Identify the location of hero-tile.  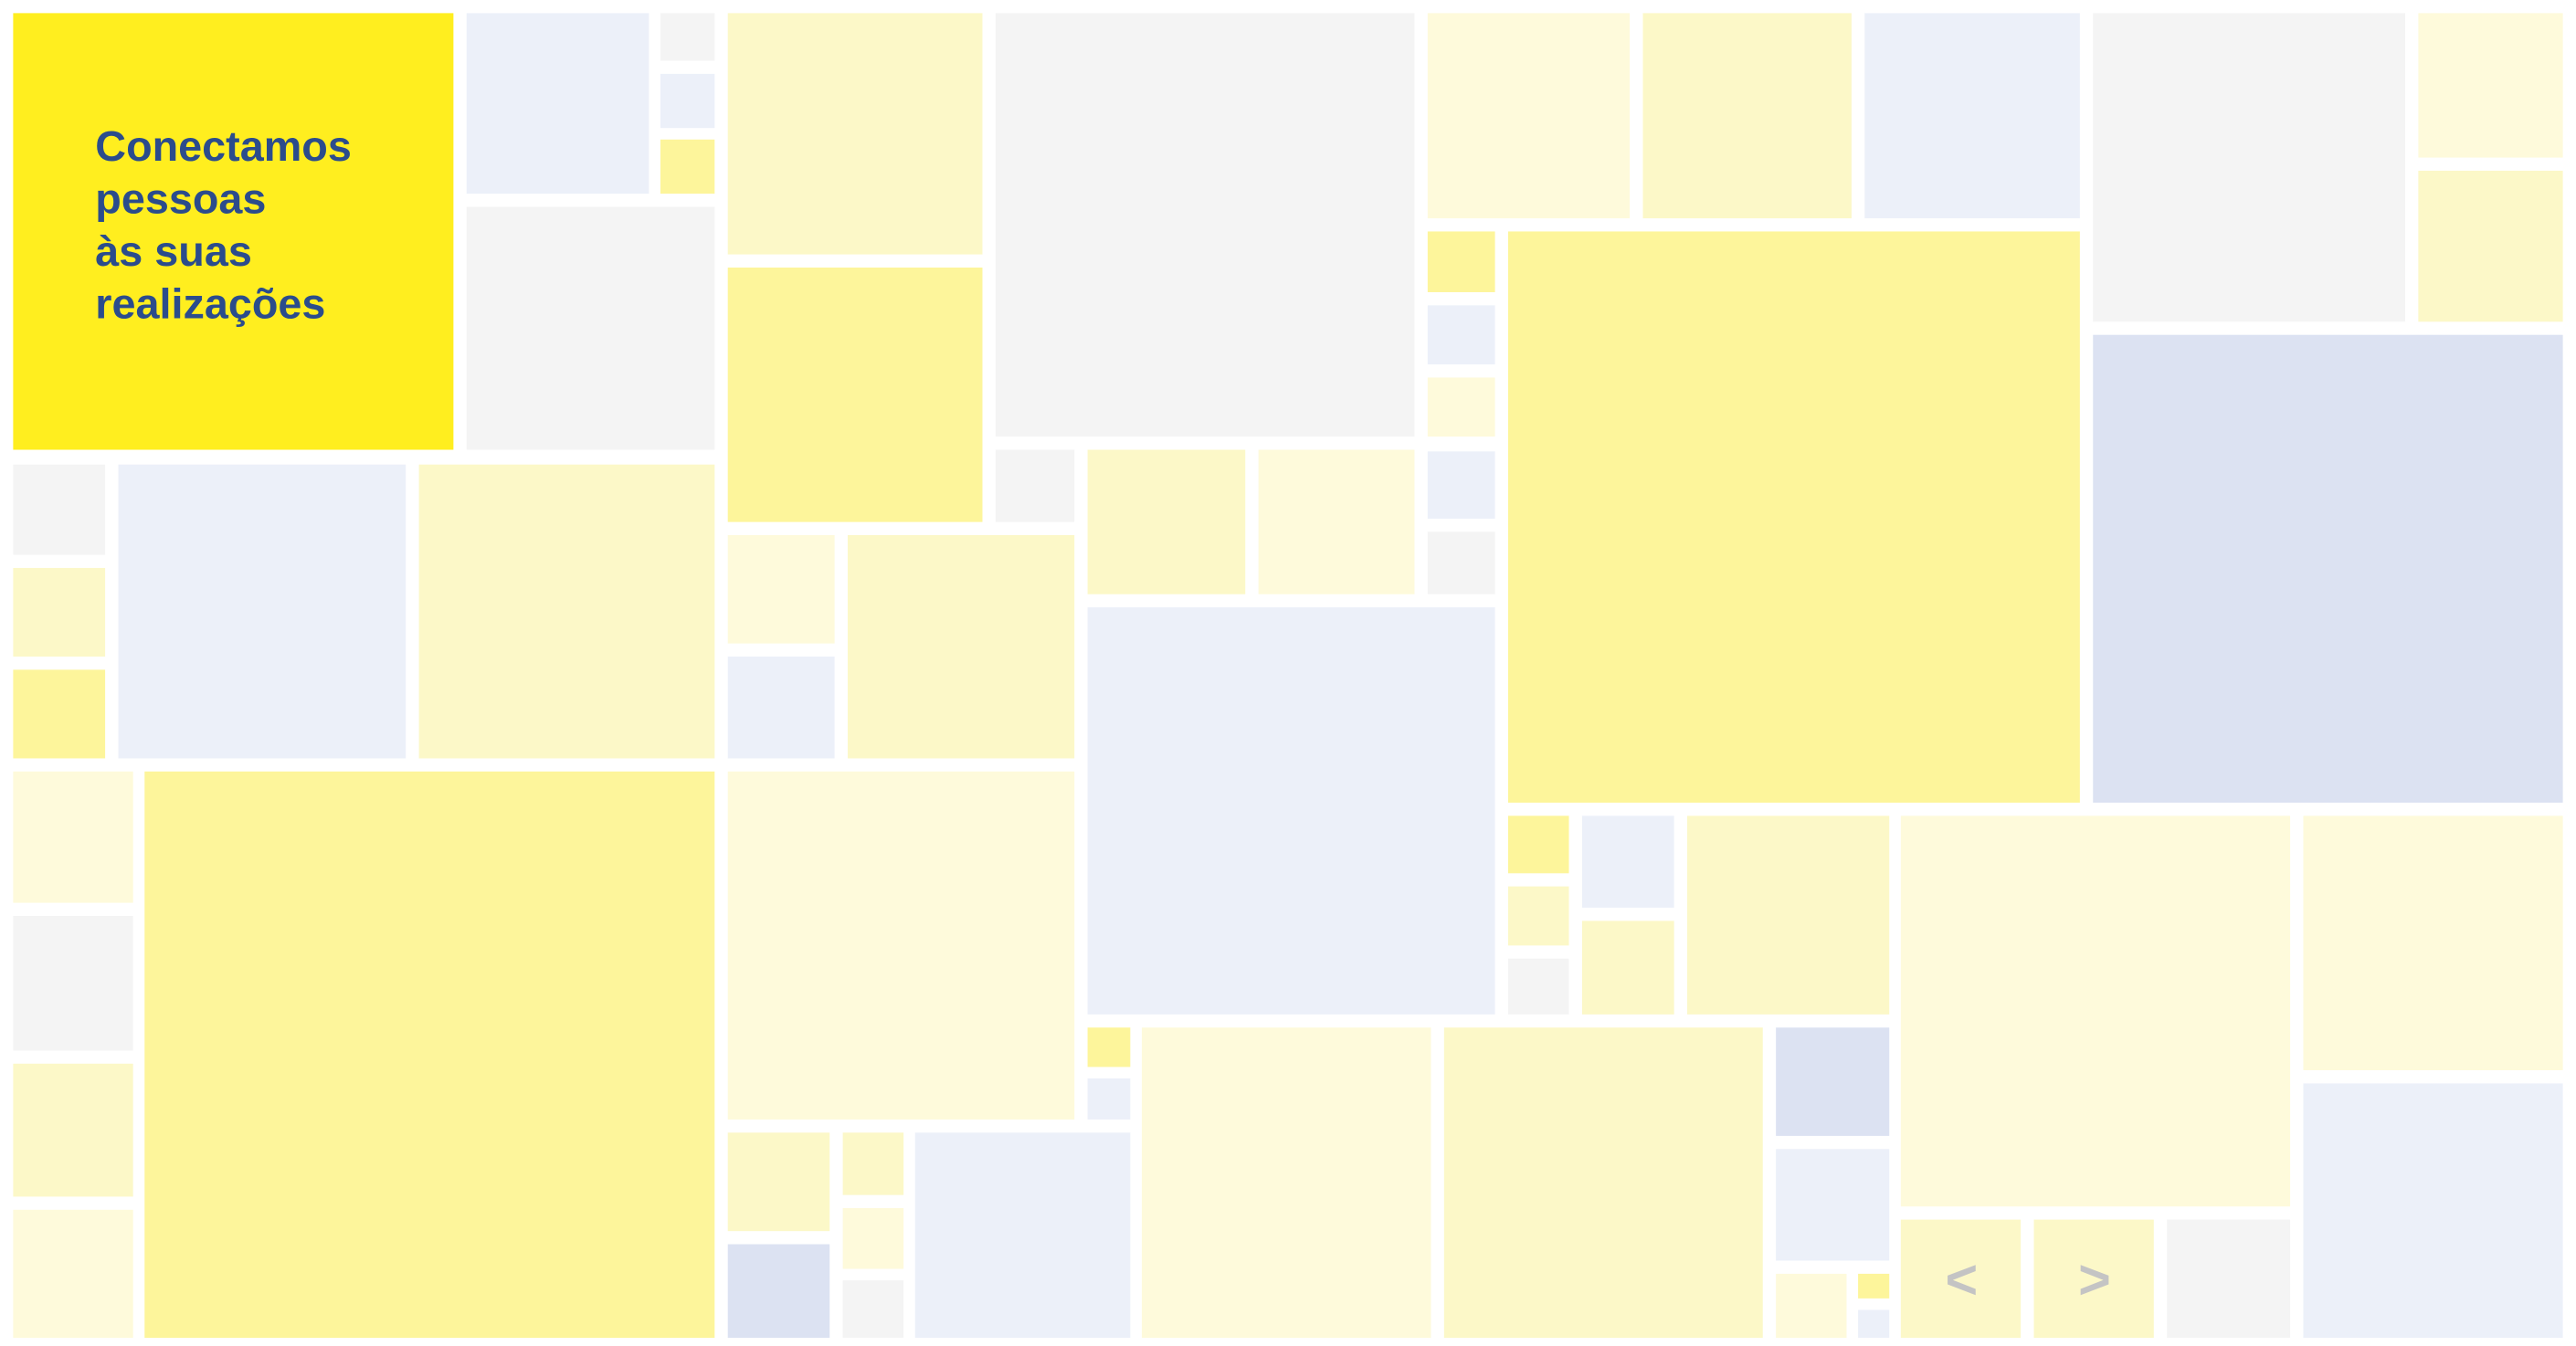
(234, 232).